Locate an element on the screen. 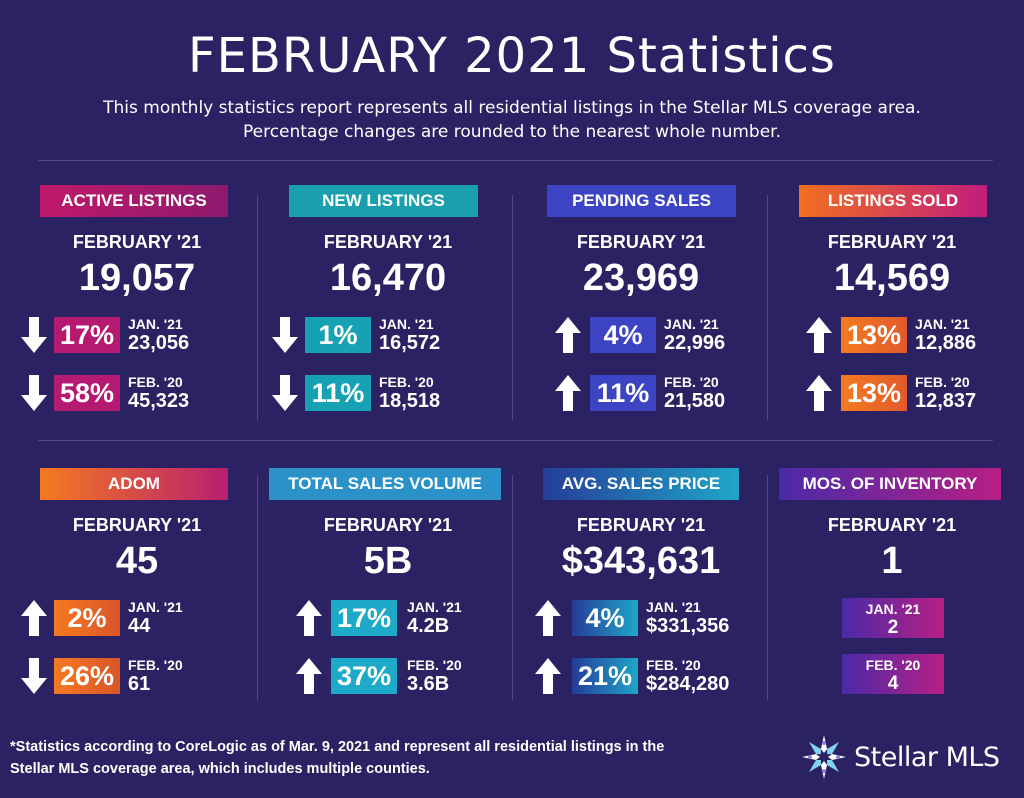 This screenshot has height=798, width=1024. pct-badge: 58% is located at coordinates (87, 393).